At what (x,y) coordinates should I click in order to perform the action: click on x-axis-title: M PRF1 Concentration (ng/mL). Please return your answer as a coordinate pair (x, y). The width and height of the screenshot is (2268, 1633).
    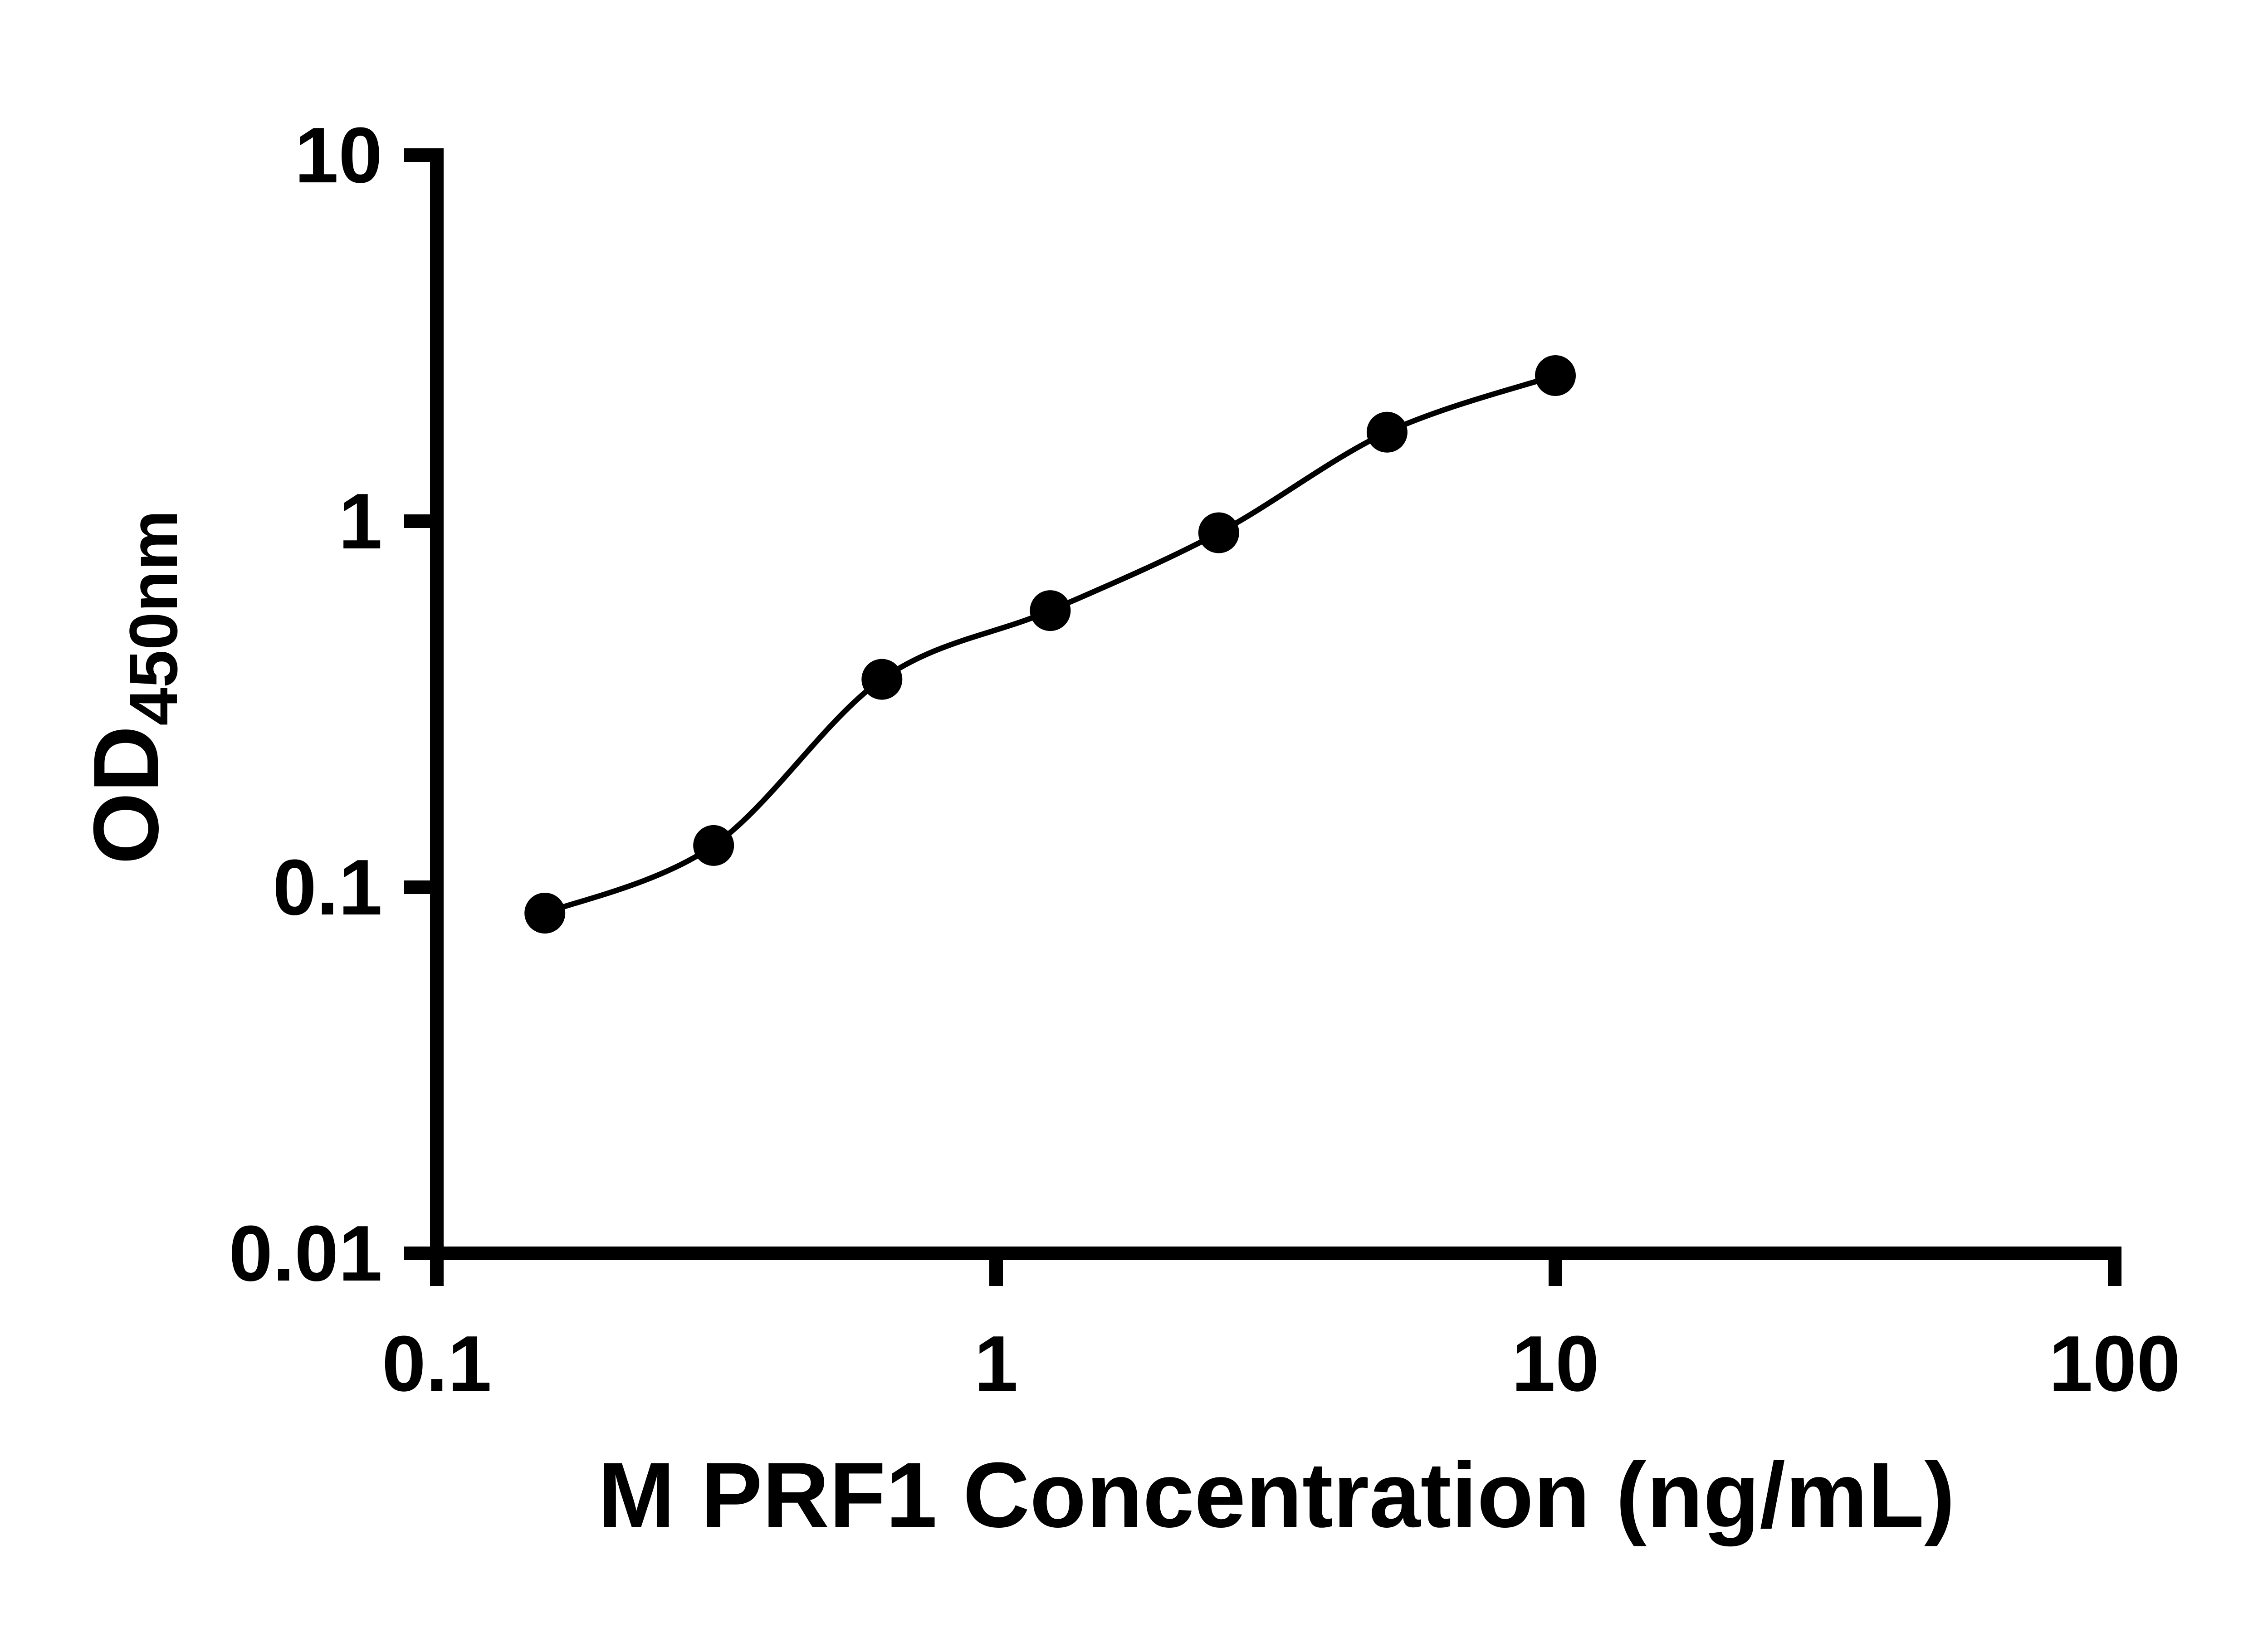
    Looking at the image, I should click on (1277, 1495).